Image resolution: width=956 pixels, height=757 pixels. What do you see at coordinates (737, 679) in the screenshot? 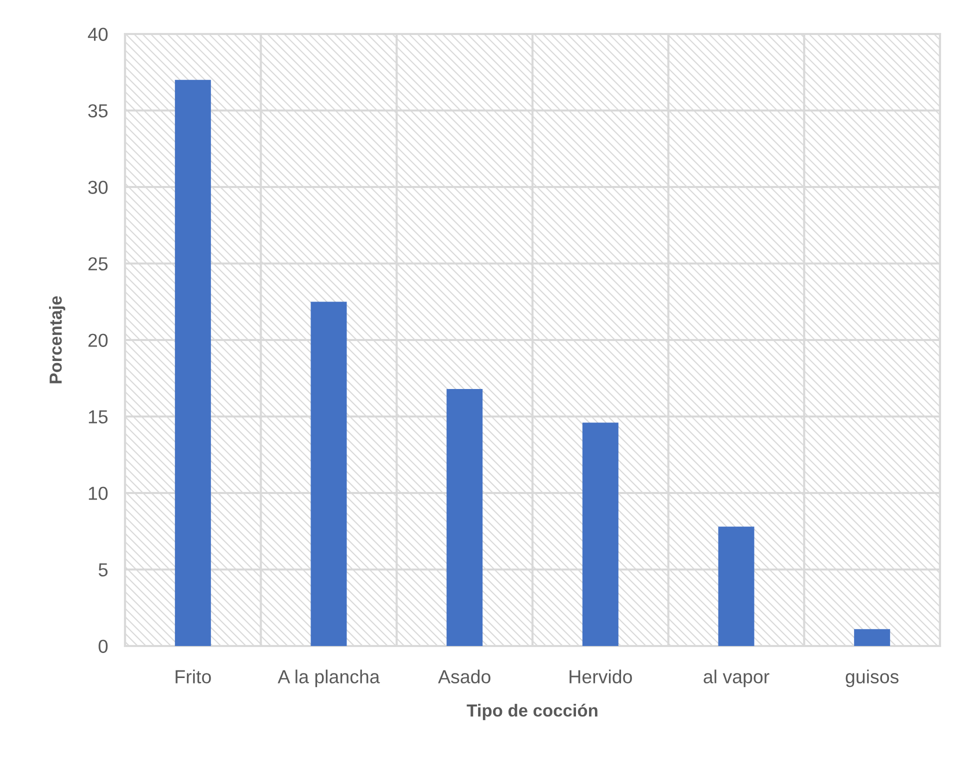
I see `x-tick-label: al vapor` at bounding box center [737, 679].